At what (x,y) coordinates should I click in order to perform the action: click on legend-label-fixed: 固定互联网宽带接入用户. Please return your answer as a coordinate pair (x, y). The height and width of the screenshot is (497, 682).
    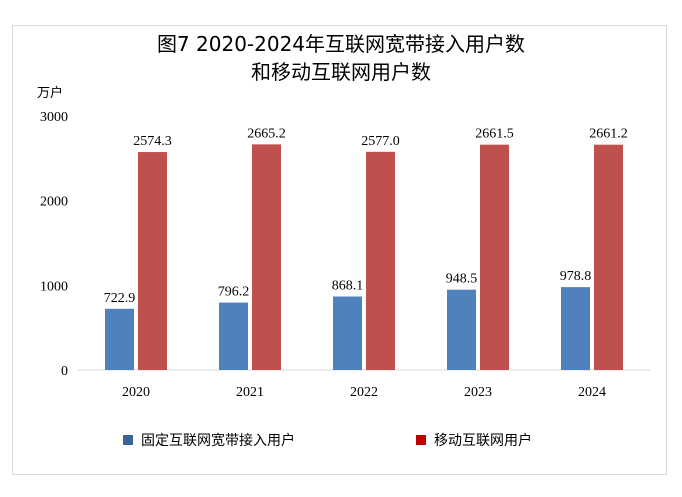
    Looking at the image, I should click on (218, 441).